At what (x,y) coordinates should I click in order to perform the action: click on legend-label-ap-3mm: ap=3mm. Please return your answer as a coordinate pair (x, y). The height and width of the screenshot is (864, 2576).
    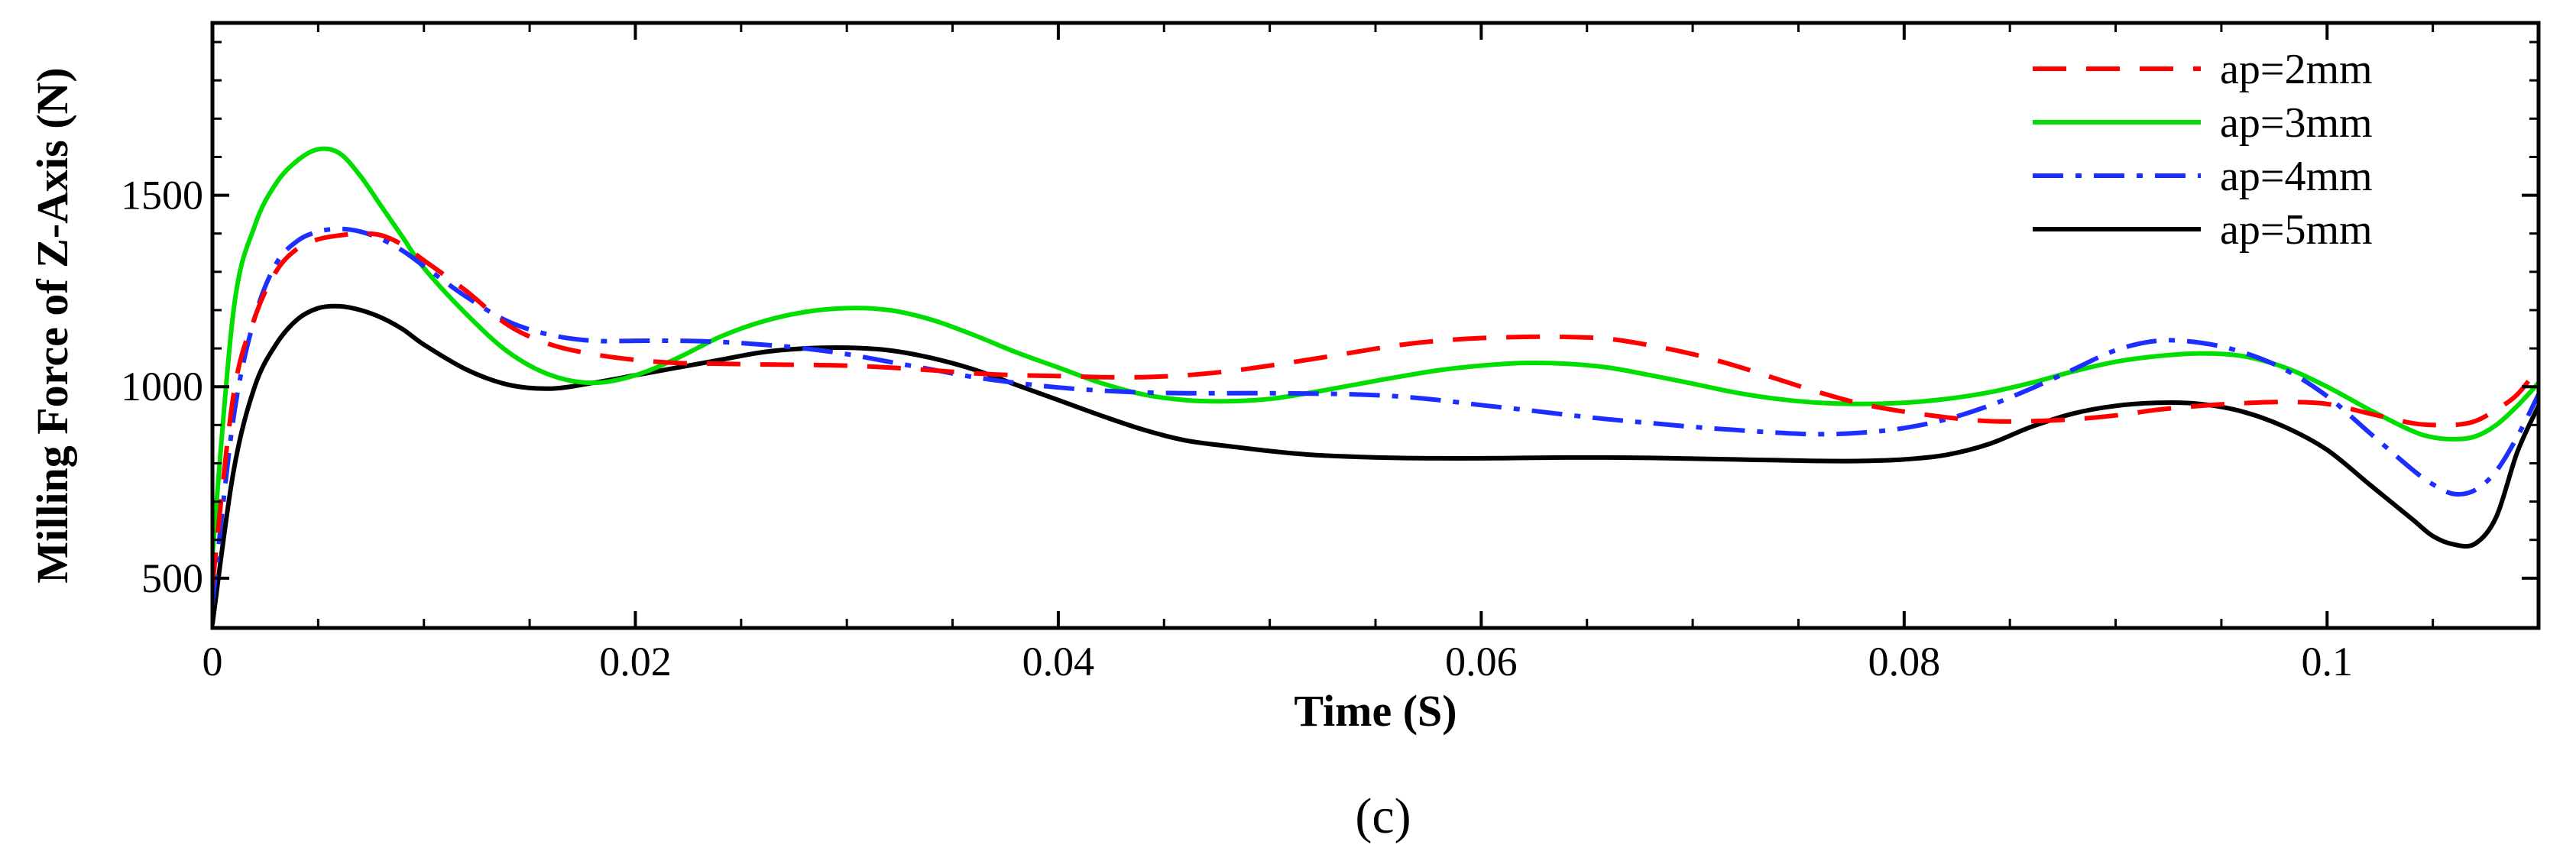
    Looking at the image, I should click on (2296, 123).